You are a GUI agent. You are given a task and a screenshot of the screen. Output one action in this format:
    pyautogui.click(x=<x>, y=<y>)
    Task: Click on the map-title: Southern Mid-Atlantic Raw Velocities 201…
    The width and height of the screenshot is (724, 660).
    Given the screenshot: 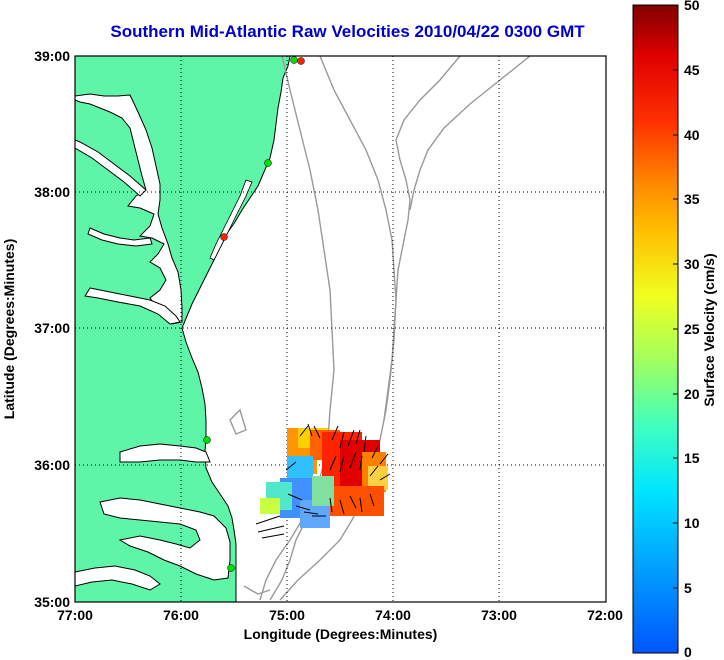 What is the action you would take?
    pyautogui.click(x=347, y=31)
    